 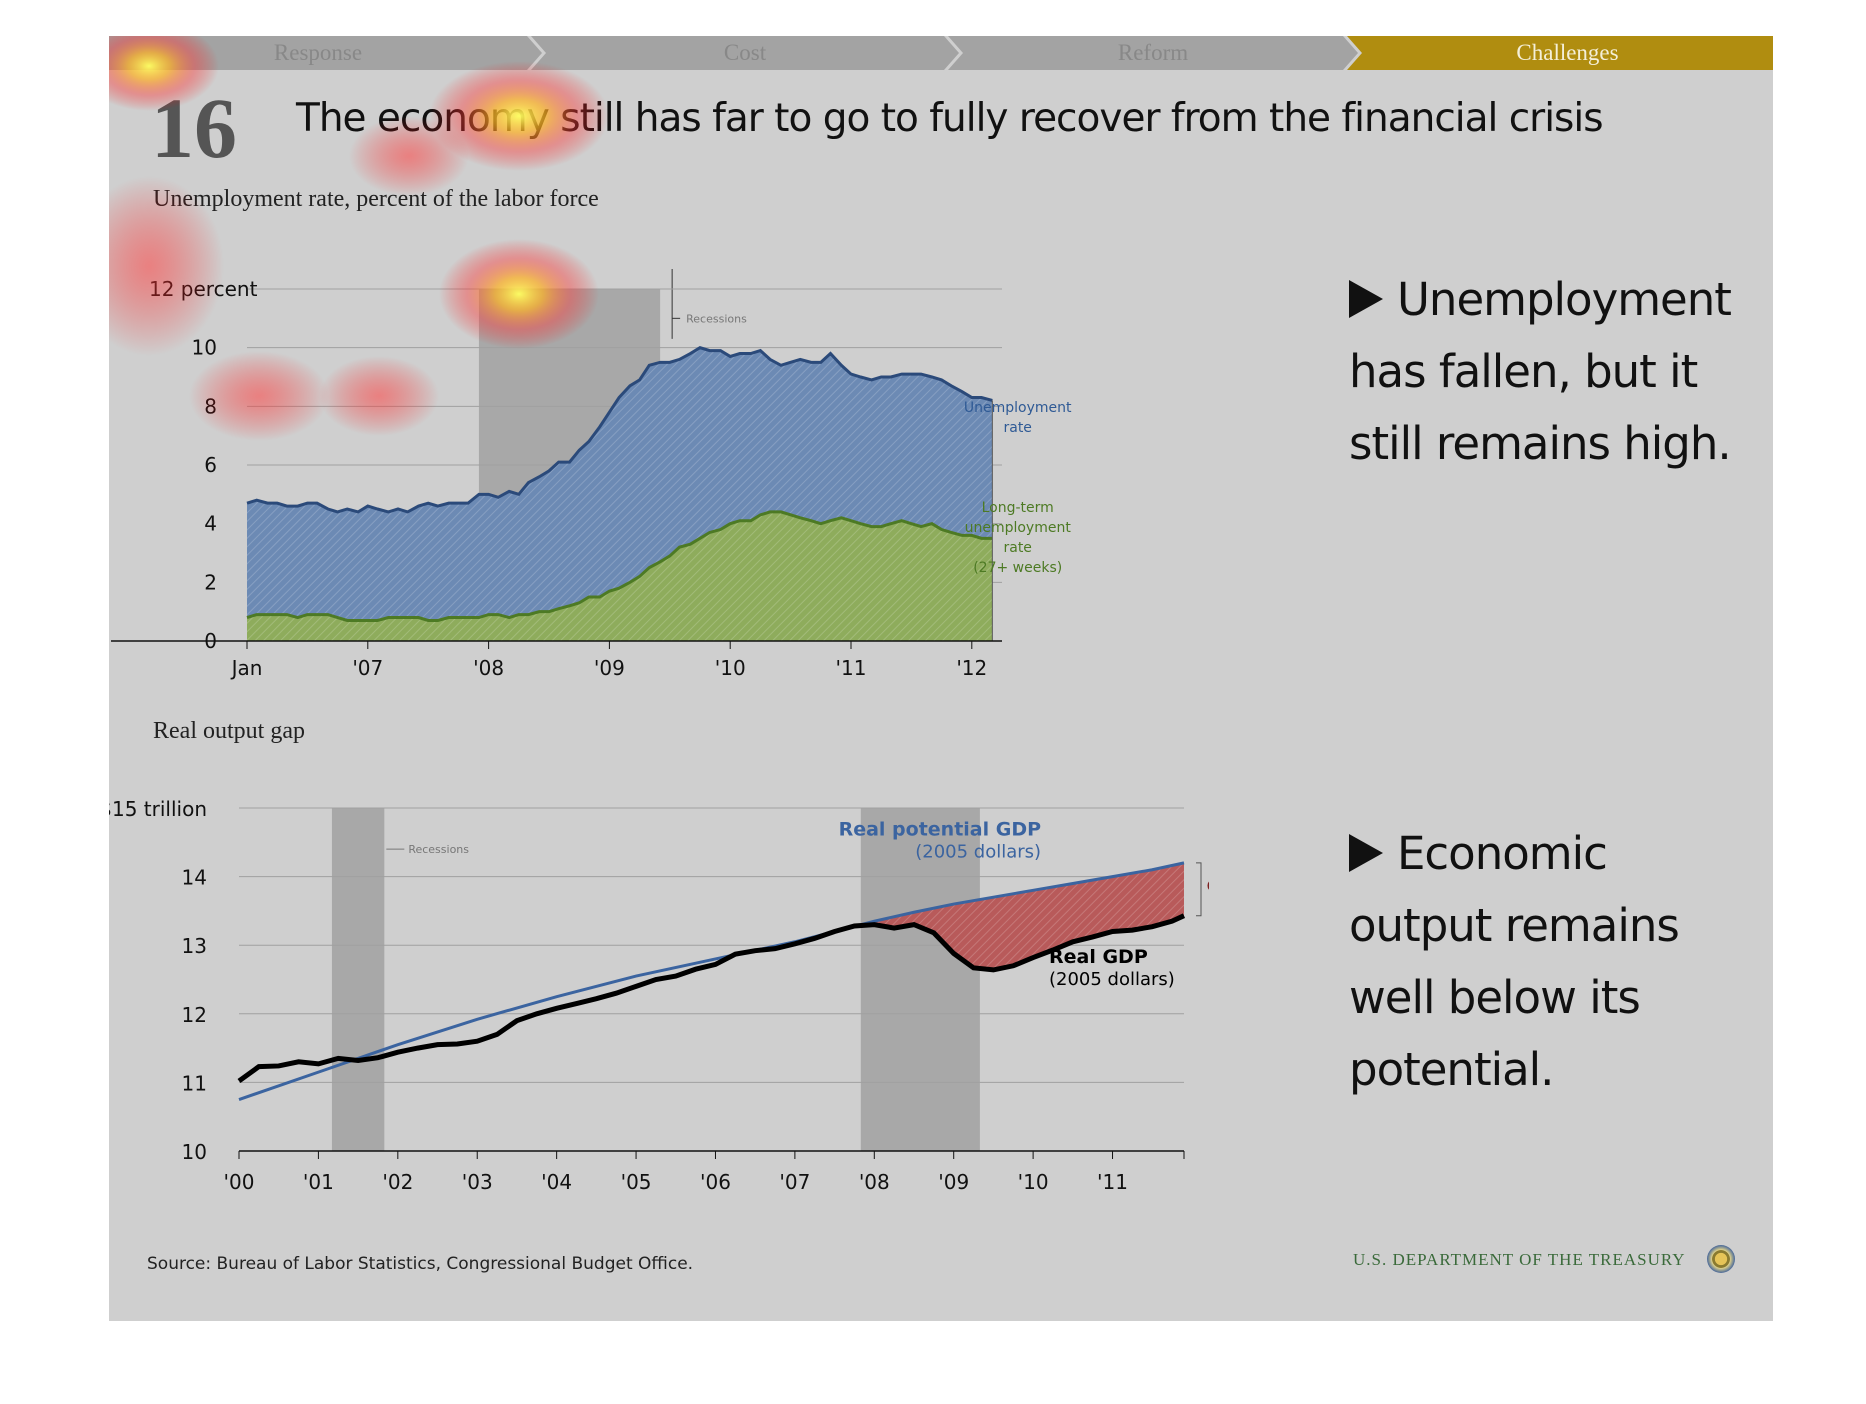 I want to click on y-tick-label: 12 percent, so click(x=203, y=289).